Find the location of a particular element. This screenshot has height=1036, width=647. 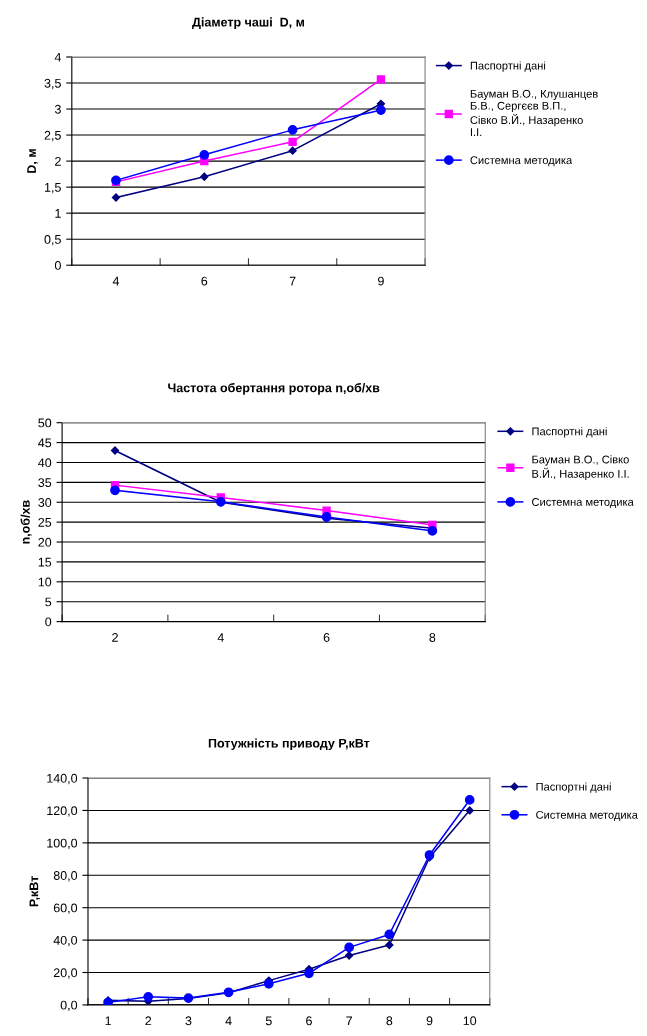

x-tick-label: 10 is located at coordinates (470, 1021).